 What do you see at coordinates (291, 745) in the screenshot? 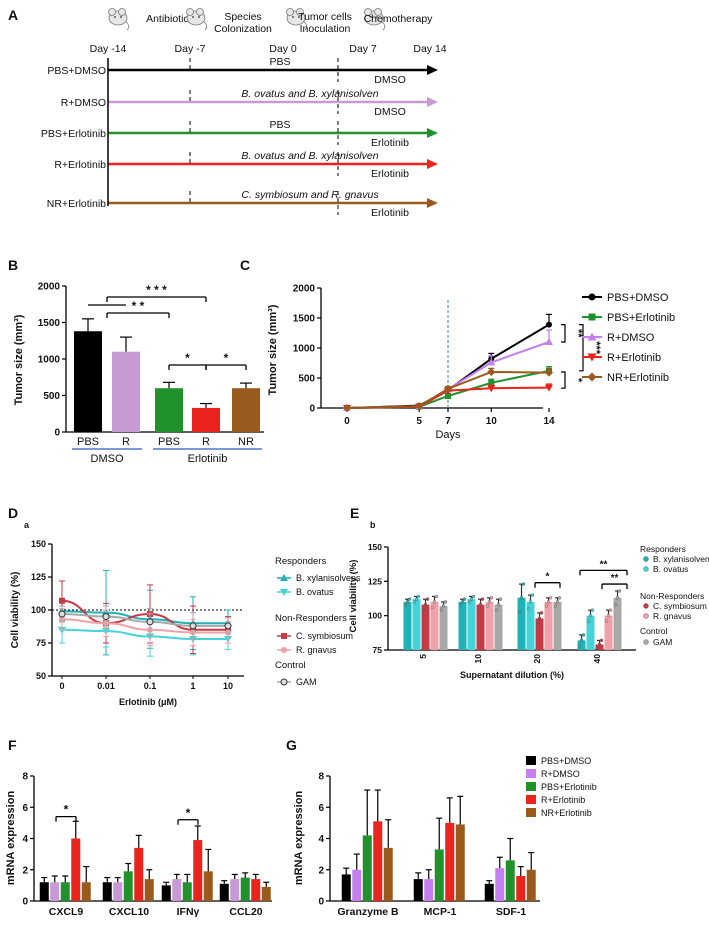
I see `panel-label-g: G` at bounding box center [291, 745].